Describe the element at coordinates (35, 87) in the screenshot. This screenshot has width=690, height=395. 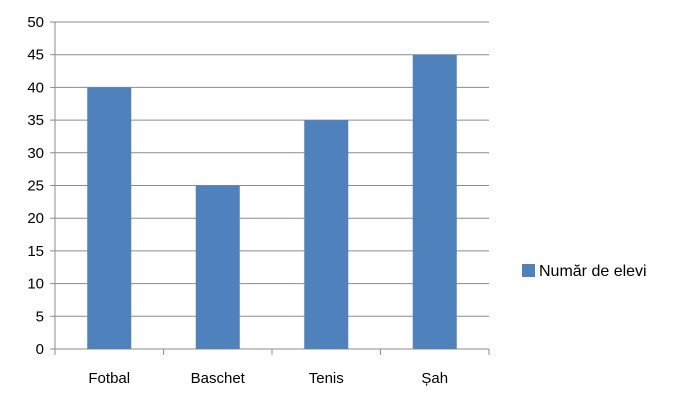
I see `y-tick-label: 40` at that location.